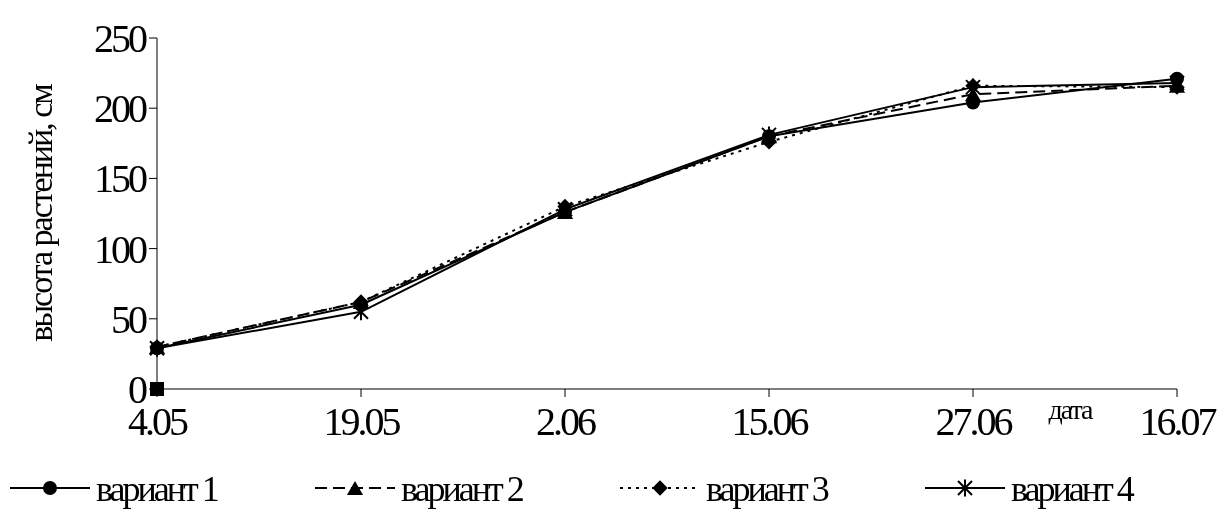  Describe the element at coordinates (120, 109) in the screenshot. I see `y-tick-label: 200` at that location.